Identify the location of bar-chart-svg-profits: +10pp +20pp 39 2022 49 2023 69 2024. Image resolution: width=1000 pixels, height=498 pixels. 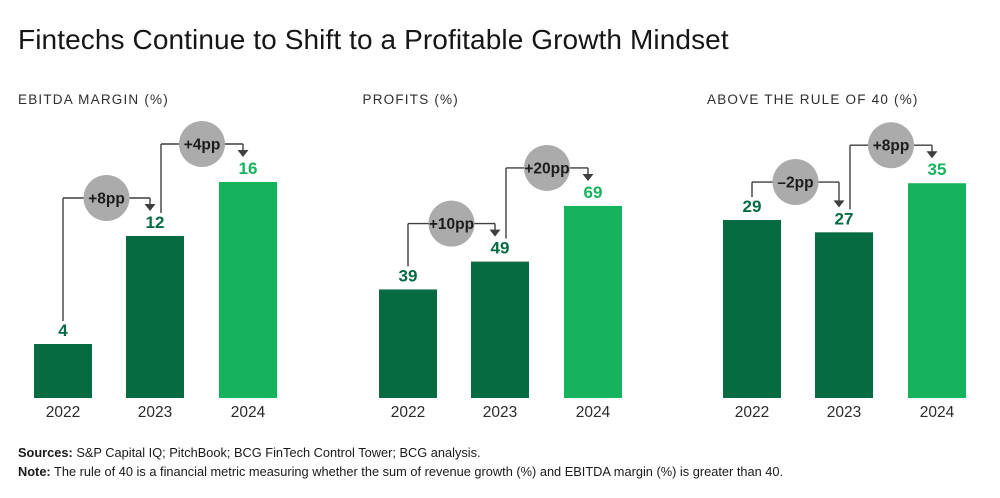
(500, 283).